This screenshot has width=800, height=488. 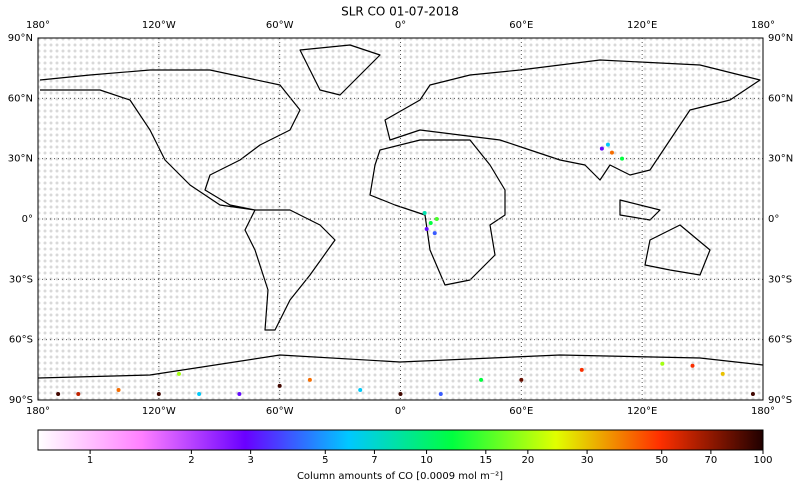 I want to click on colorbar-tick-label: 3, so click(x=250, y=460).